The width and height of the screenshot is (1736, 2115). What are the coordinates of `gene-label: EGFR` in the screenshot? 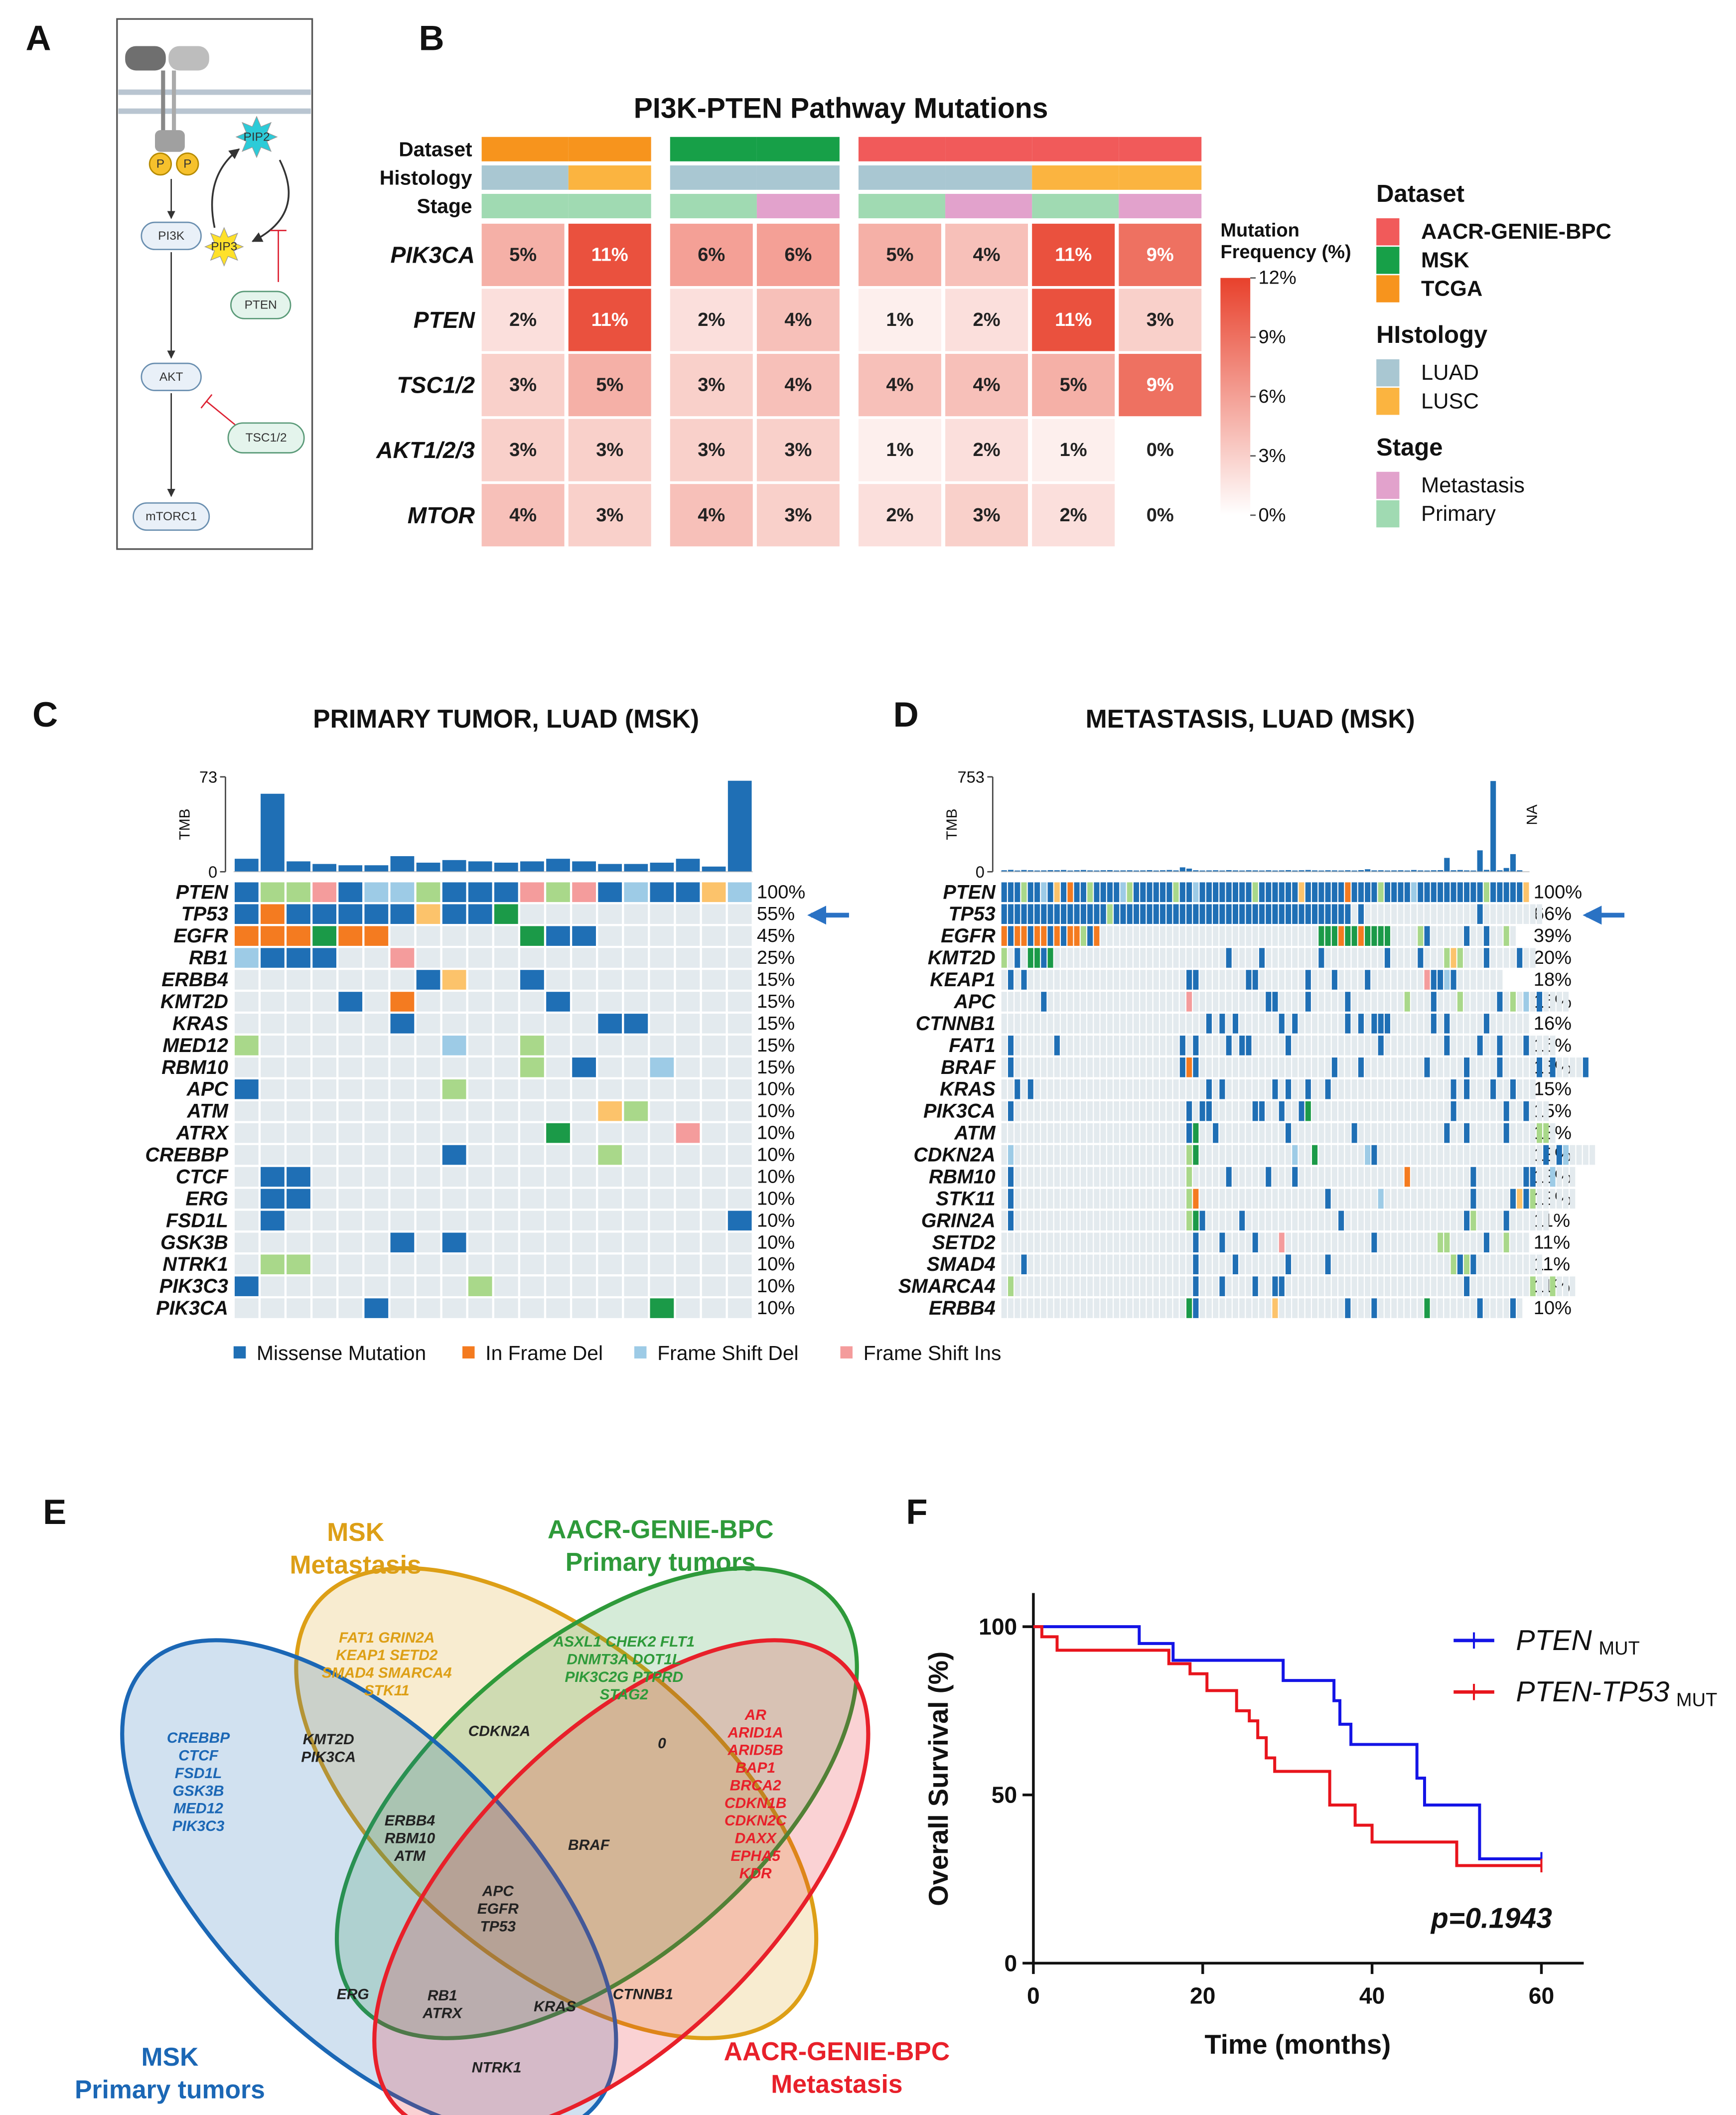 It's located at (200, 936).